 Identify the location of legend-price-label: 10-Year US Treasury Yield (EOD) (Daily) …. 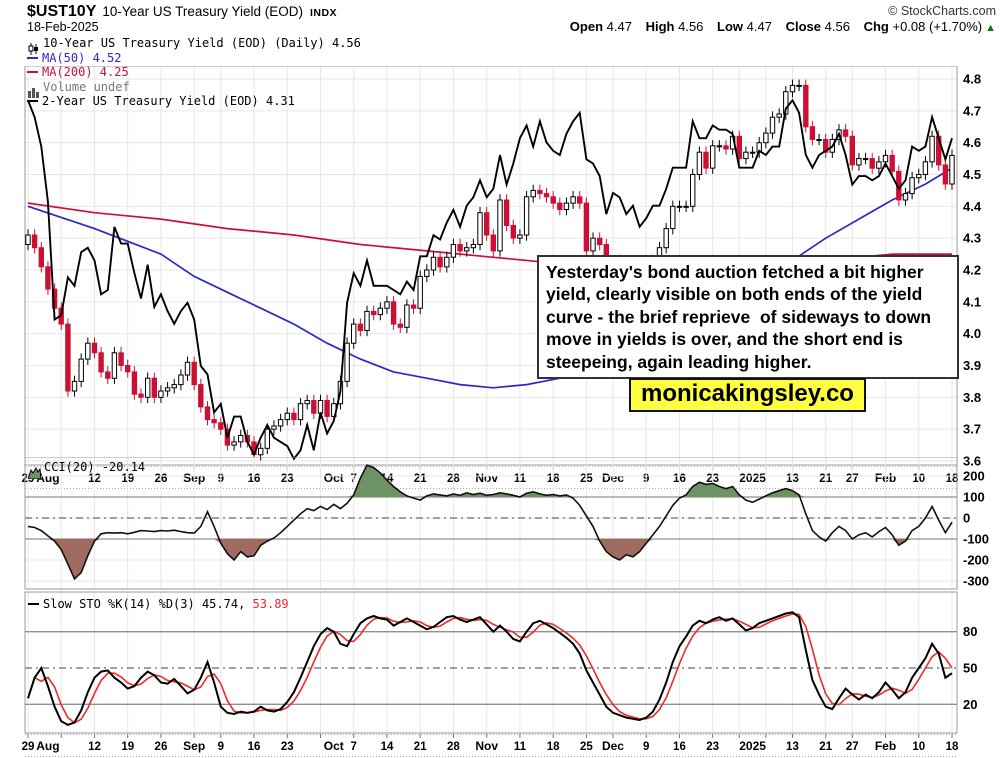
(202, 43).